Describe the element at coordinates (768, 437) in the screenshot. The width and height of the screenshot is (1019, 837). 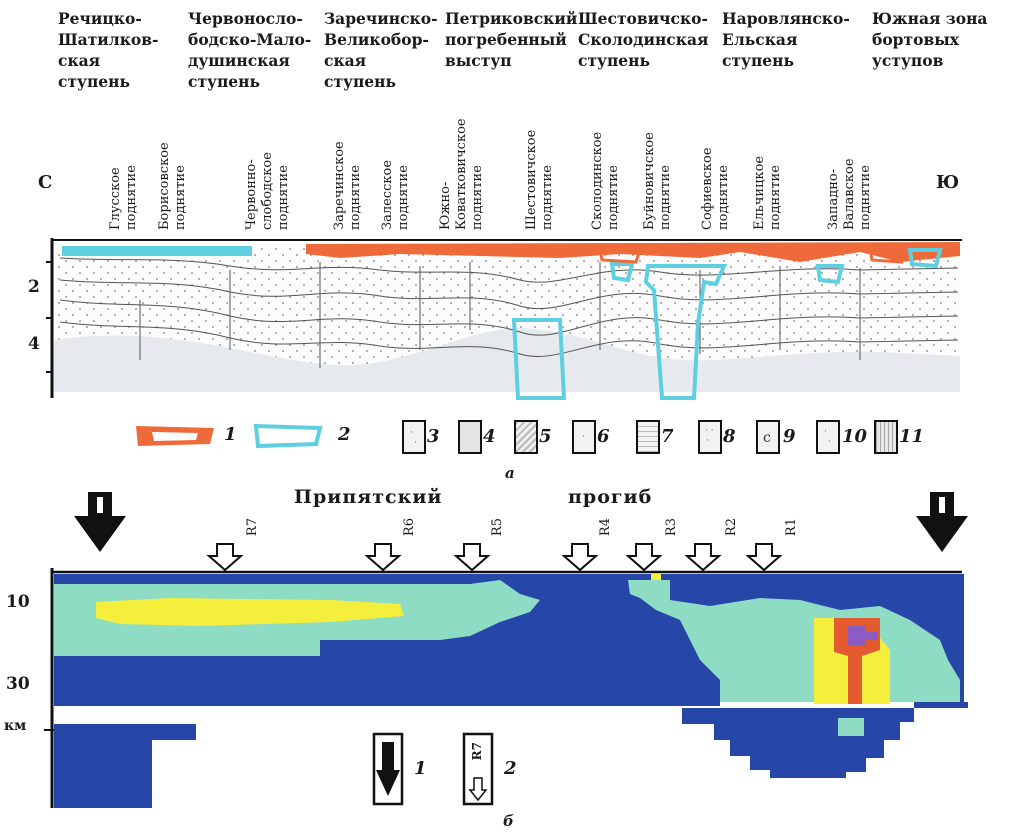
I see `legend-box: c` at that location.